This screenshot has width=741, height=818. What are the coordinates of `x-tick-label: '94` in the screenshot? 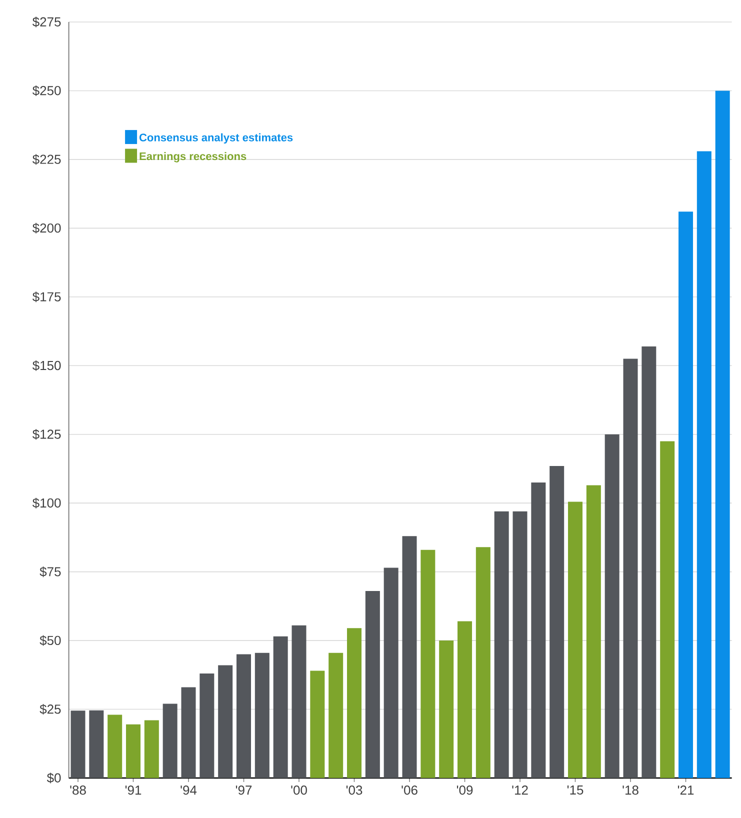 It's located at (188, 790).